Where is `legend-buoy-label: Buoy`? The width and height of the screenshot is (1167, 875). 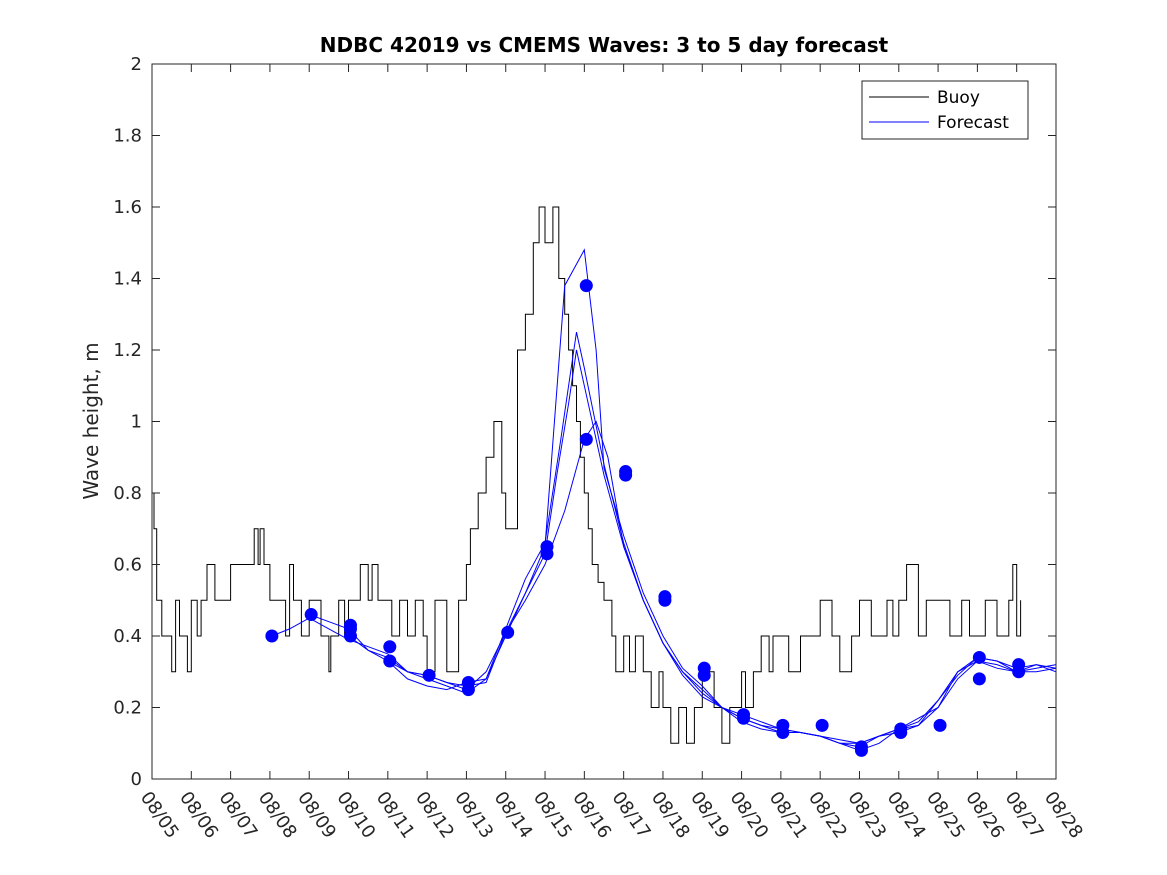
legend-buoy-label: Buoy is located at coordinates (958, 98).